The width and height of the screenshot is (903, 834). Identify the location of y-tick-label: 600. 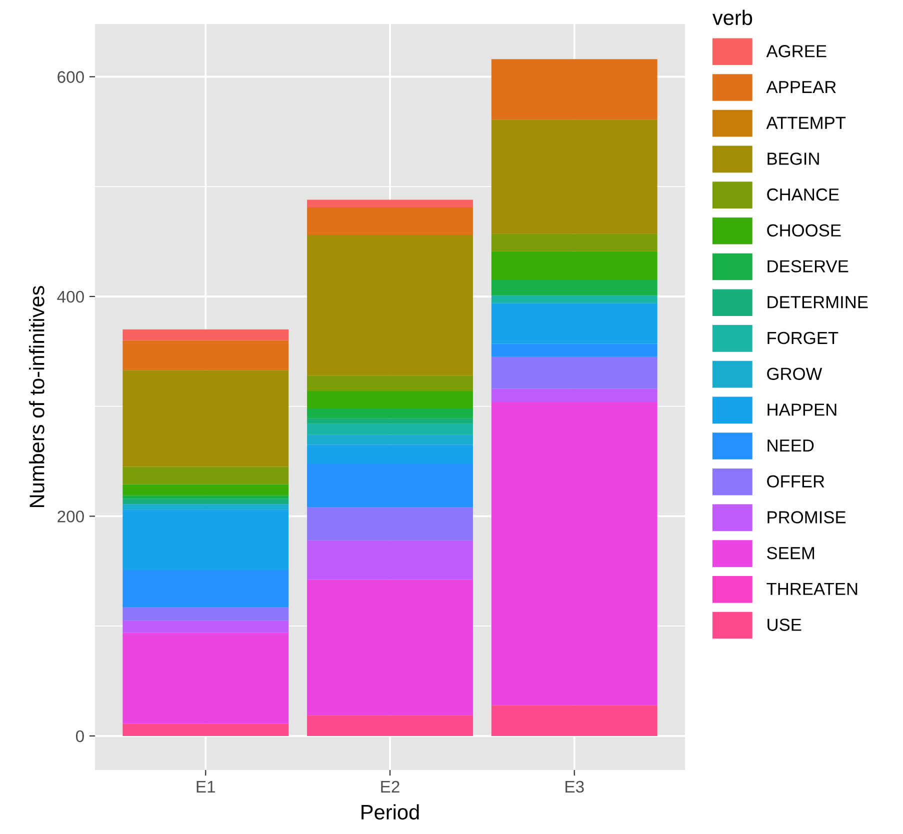
(71, 77).